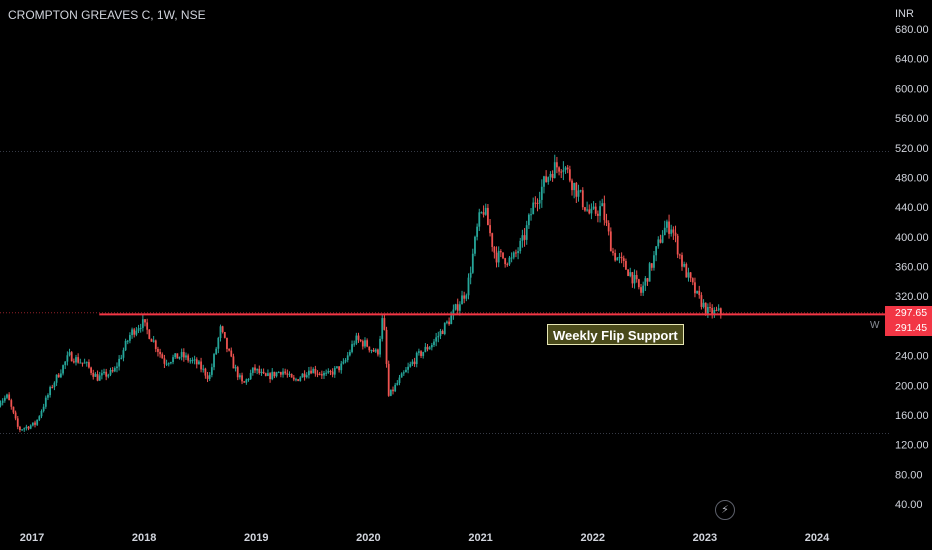  Describe the element at coordinates (912, 208) in the screenshot. I see `y-tick-label: 440.00` at that location.